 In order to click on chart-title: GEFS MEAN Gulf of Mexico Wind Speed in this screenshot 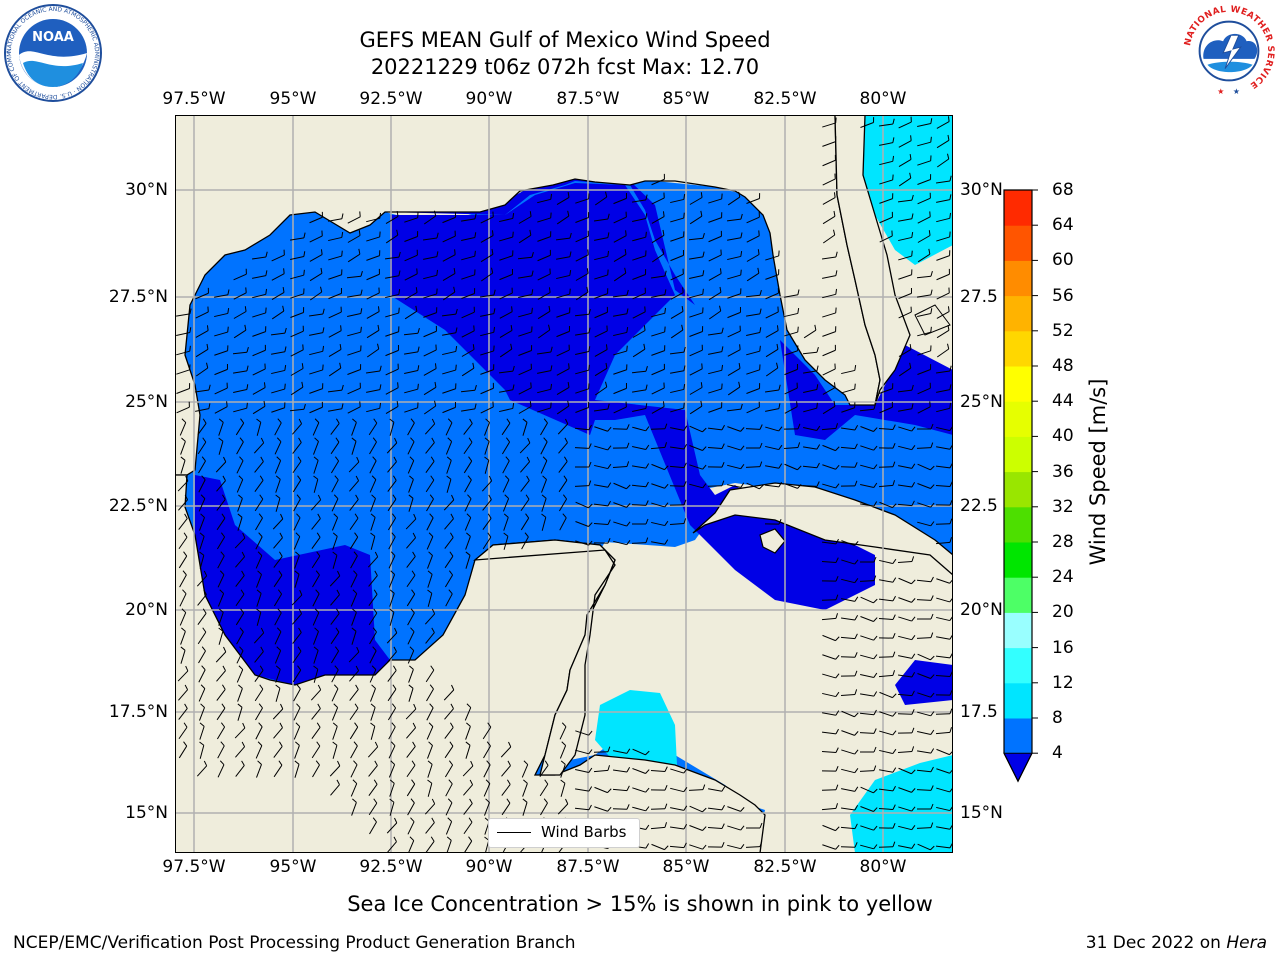, I will do `click(565, 40)`.